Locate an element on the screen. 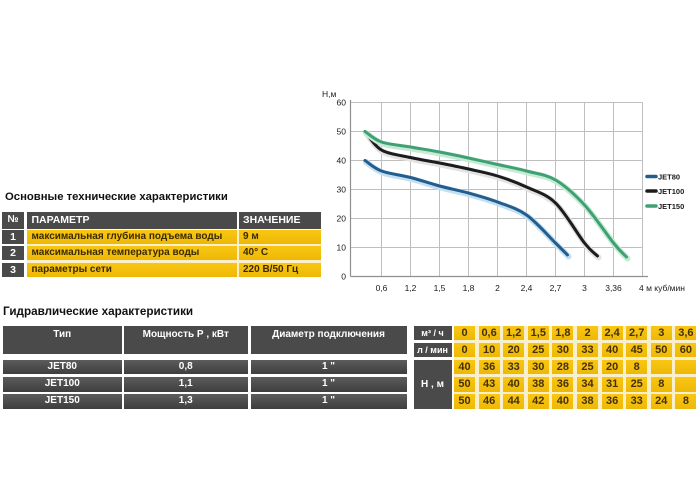 This screenshot has height=500, width=700. svg-text: 30 is located at coordinates (342, 190).